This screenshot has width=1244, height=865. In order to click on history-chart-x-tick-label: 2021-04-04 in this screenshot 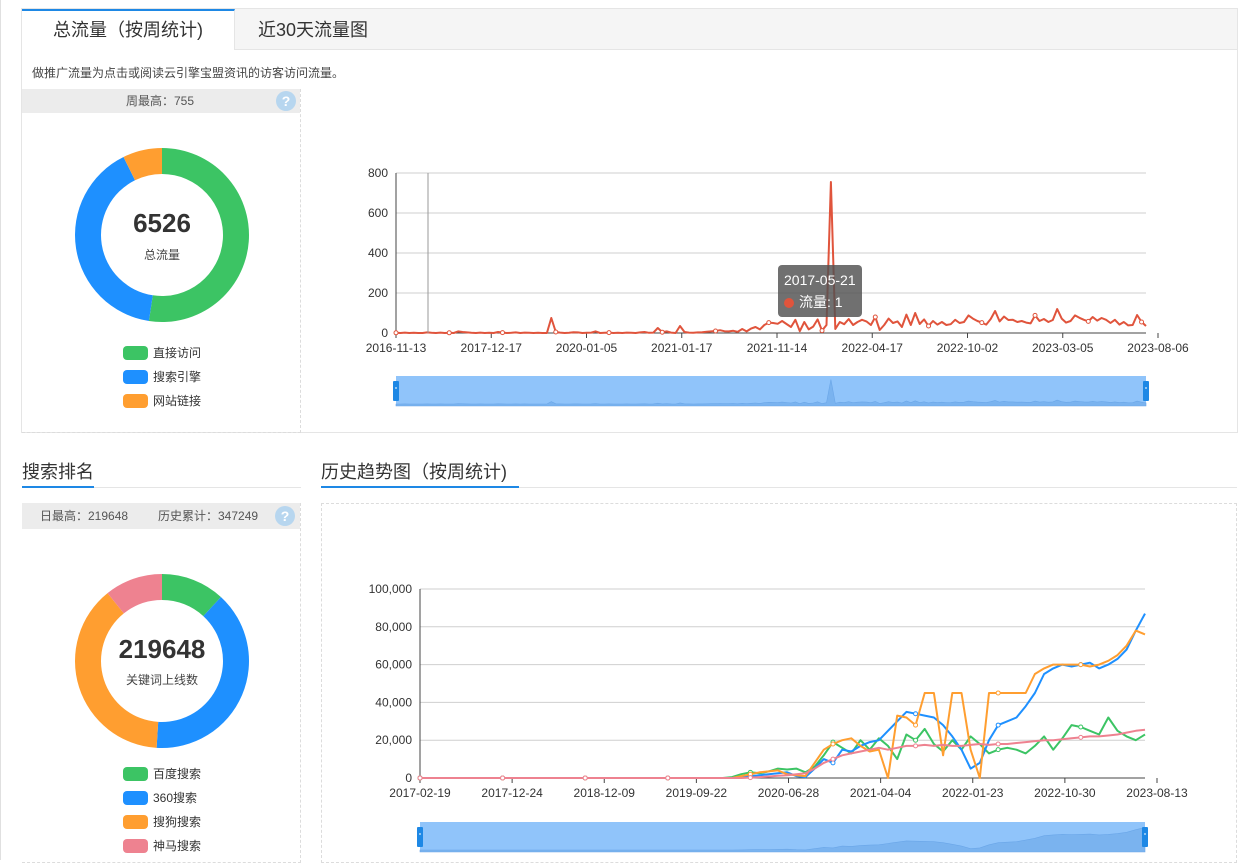, I will do `click(881, 793)`.